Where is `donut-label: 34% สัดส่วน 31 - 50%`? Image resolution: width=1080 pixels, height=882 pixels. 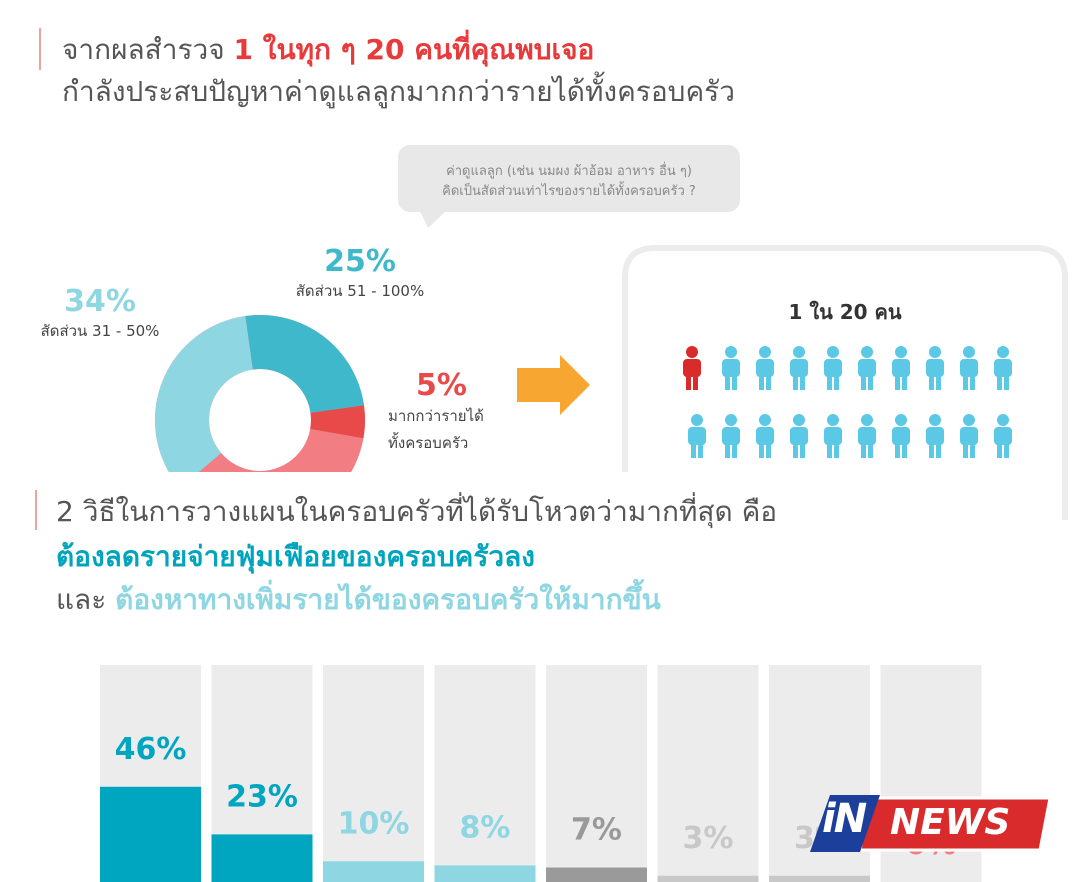 donut-label: 34% สัดส่วน 31 - 50% is located at coordinates (100, 313).